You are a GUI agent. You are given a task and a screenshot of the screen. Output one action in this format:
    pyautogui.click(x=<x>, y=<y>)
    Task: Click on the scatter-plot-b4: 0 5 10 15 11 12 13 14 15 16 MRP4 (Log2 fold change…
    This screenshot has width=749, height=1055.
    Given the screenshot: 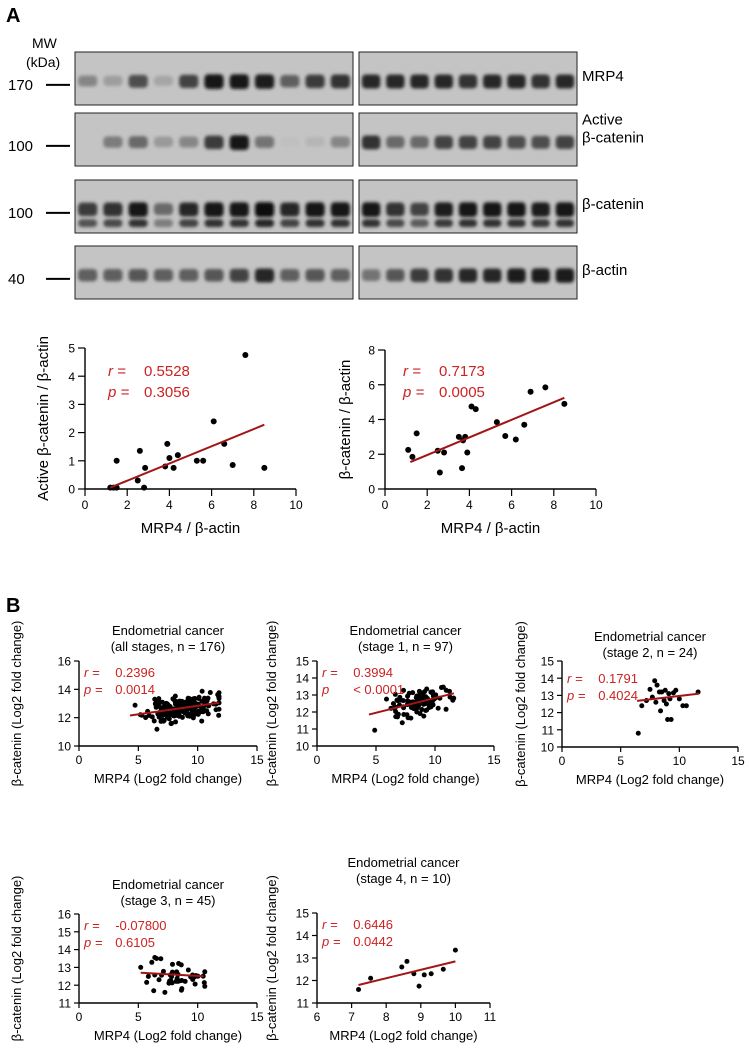 What is the action you would take?
    pyautogui.click(x=136, y=959)
    